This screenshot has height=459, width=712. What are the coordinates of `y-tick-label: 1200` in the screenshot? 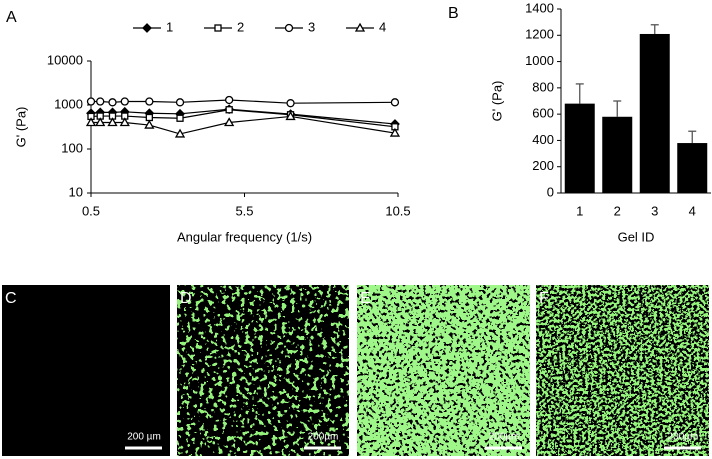 It's located at (539, 34).